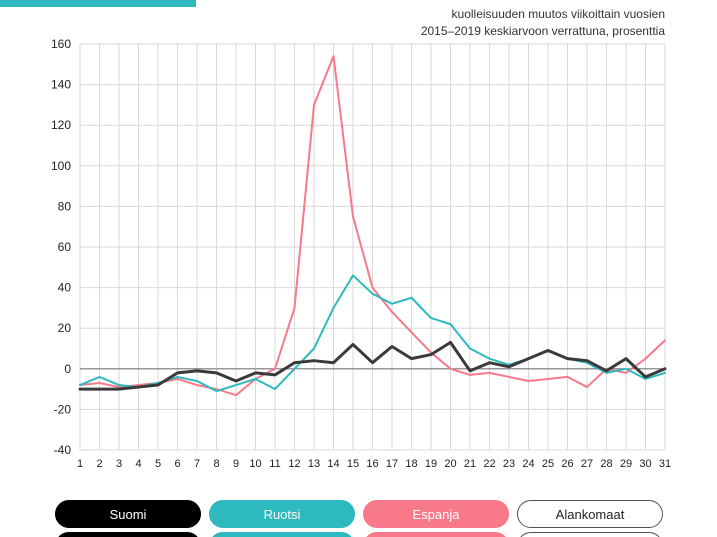 This screenshot has width=717, height=537. Describe the element at coordinates (282, 514) in the screenshot. I see `legend-button-ruotsi: Ruotsi` at that location.